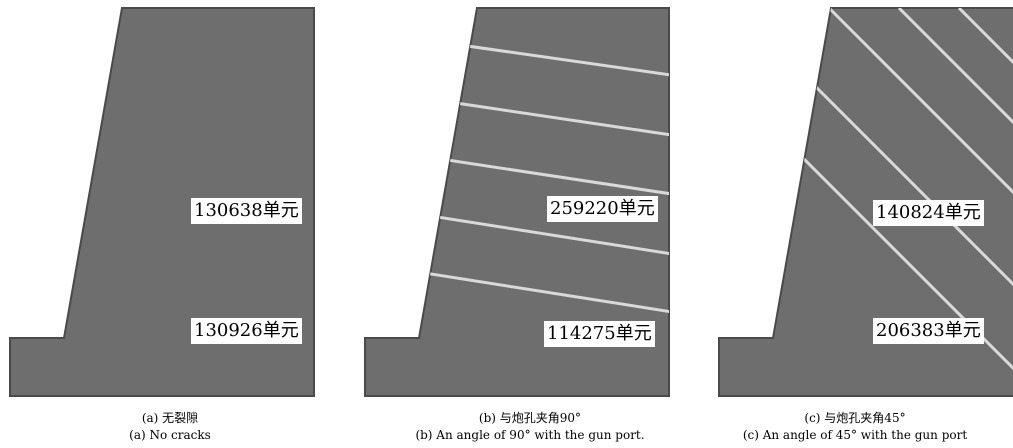 The image size is (1013, 448). Describe the element at coordinates (855, 435) in the screenshot. I see `panel-c-caption-en: (c) An angle of 45° with the gun port` at that location.